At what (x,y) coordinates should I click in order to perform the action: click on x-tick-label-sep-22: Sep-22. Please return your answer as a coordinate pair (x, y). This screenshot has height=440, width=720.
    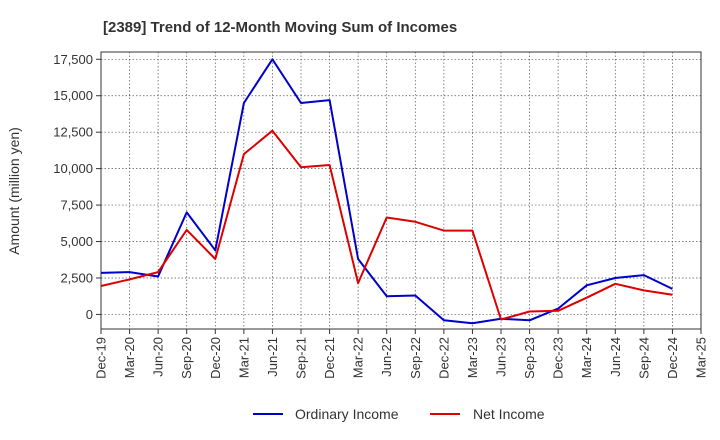
    Looking at the image, I should click on (415, 358).